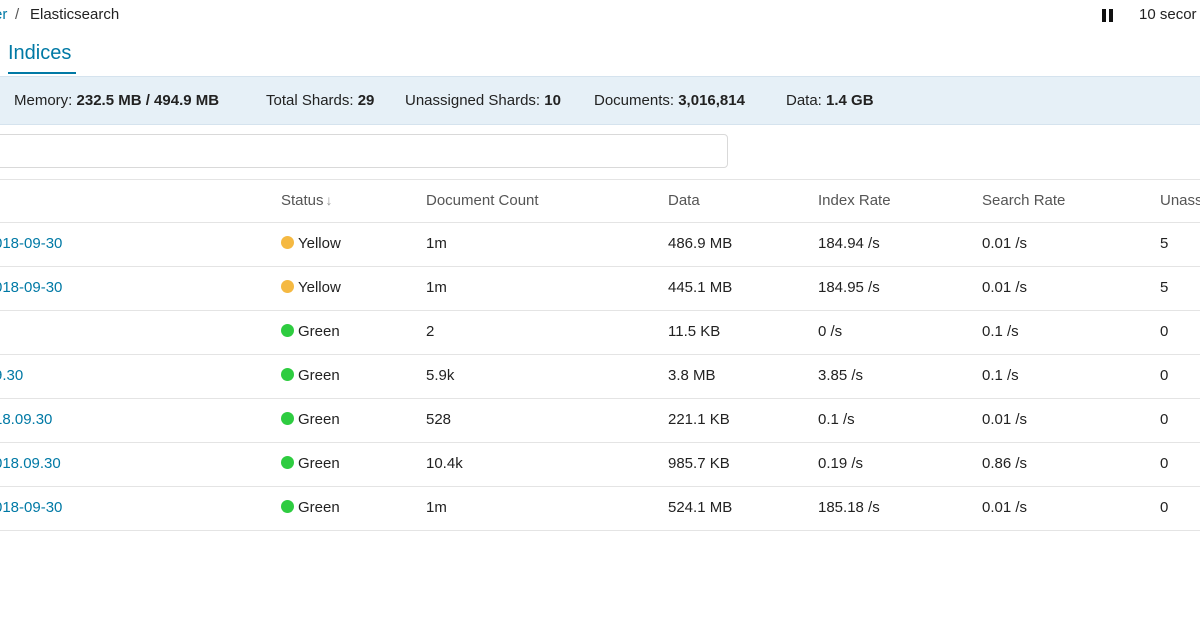 This screenshot has width=1200, height=630. What do you see at coordinates (804, 100) in the screenshot?
I see `data-label: Data:` at bounding box center [804, 100].